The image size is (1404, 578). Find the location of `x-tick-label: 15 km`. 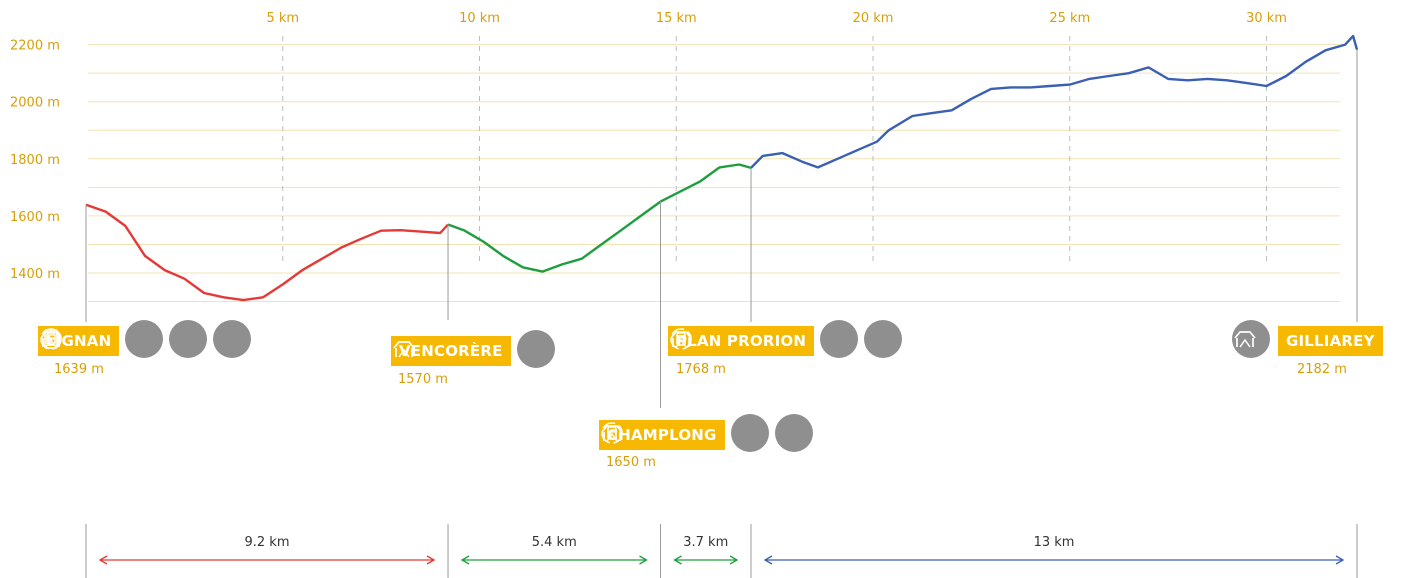

x-tick-label: 15 km is located at coordinates (676, 18).